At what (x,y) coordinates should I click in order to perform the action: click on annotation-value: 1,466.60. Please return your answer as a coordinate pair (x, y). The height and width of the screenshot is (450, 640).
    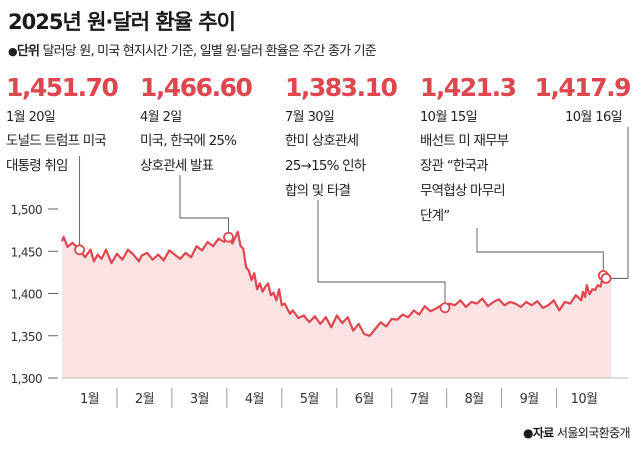
    Looking at the image, I should click on (196, 87).